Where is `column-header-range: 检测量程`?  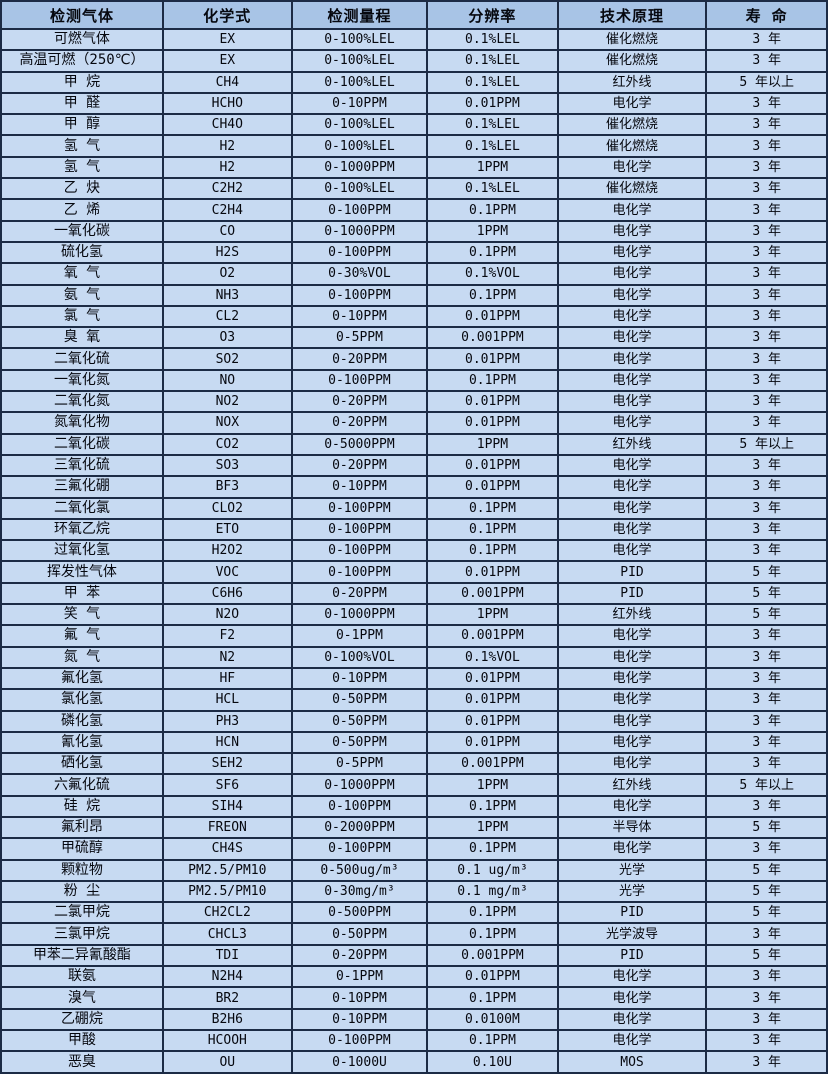 column-header-range: 检测量程 is located at coordinates (359, 15).